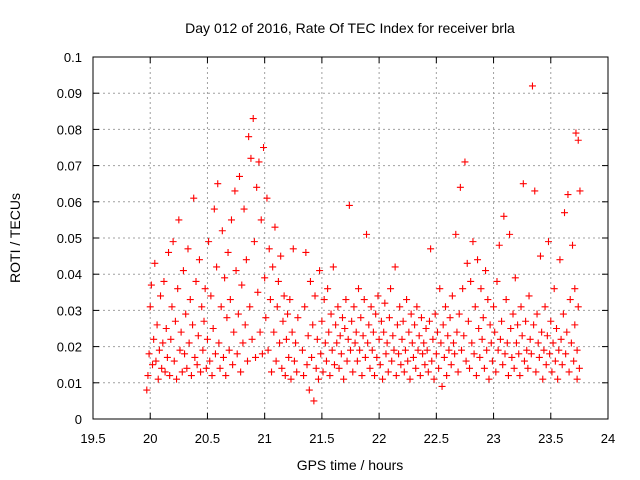  What do you see at coordinates (69, 310) in the screenshot?
I see `y-tick-label: 0.03` at bounding box center [69, 310].